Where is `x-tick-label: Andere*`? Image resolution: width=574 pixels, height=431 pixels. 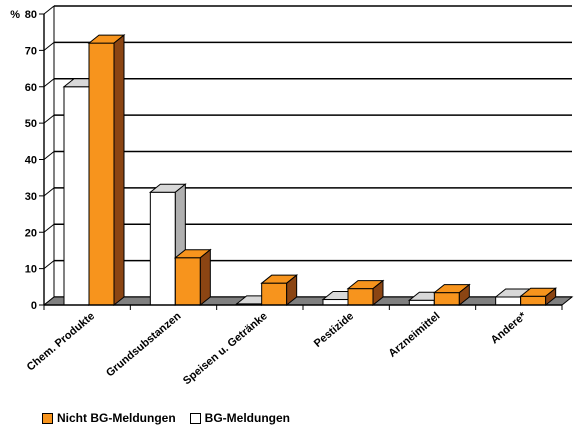
x-tick-label: Andere* is located at coordinates (509, 328).